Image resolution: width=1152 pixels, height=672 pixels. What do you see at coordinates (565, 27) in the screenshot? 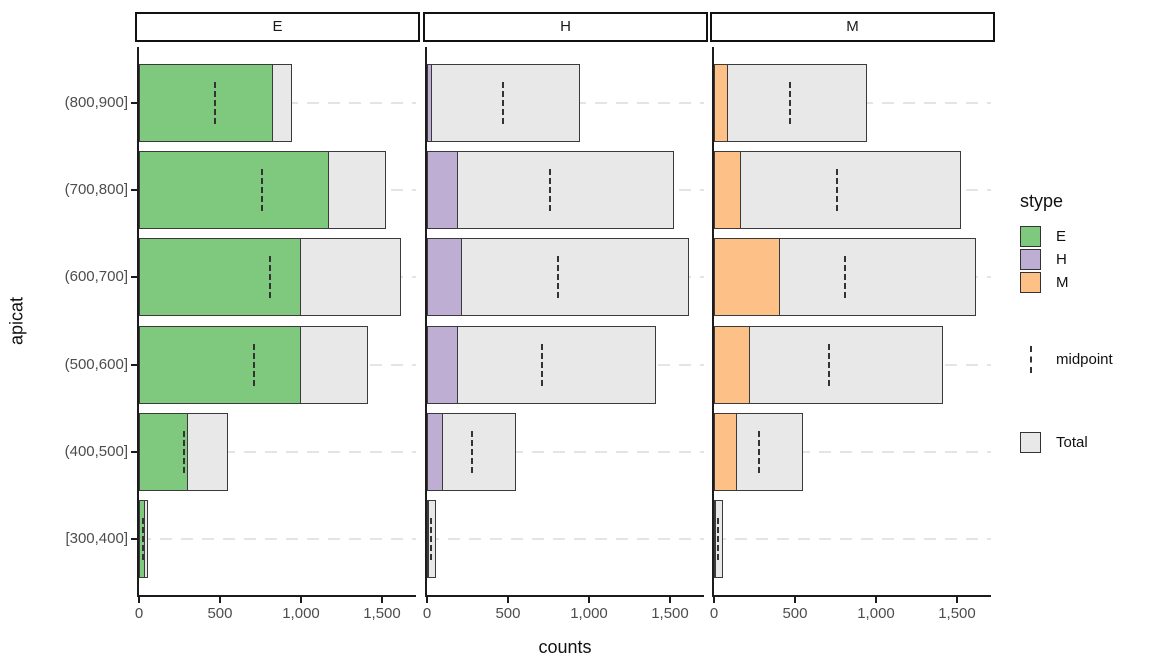
I see `facet-strip-h: H` at bounding box center [565, 27].